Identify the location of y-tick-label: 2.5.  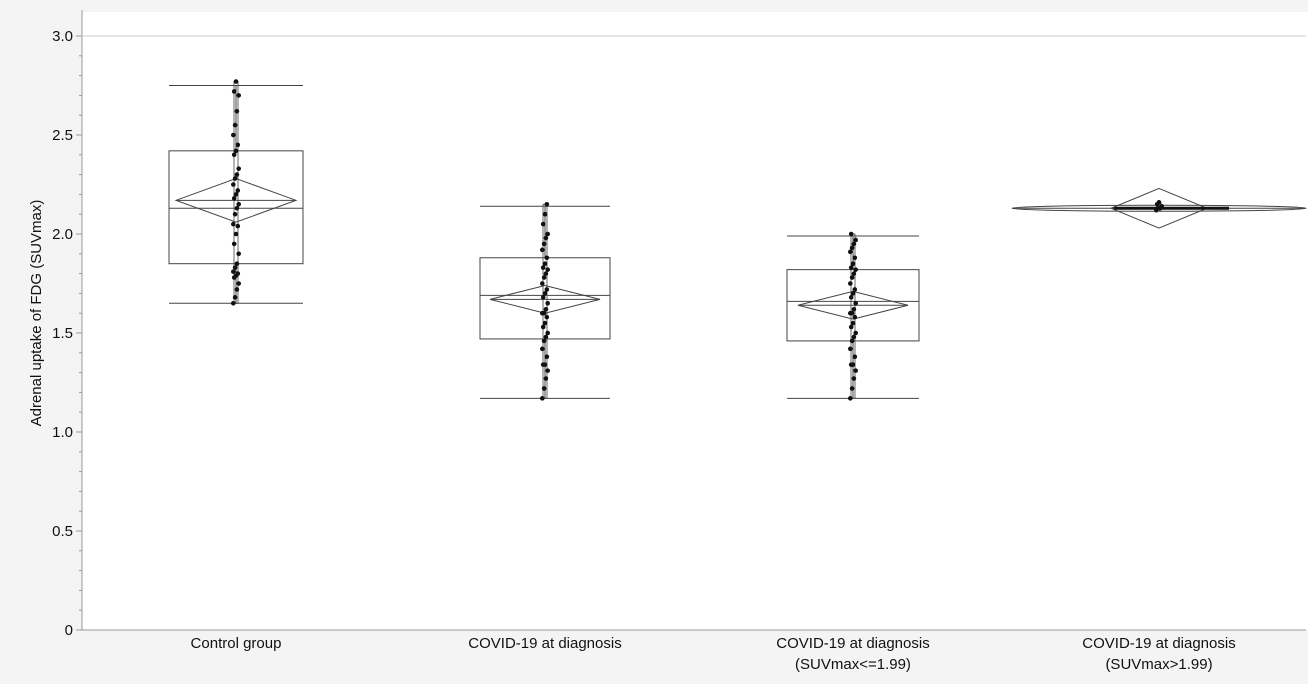
(62, 135).